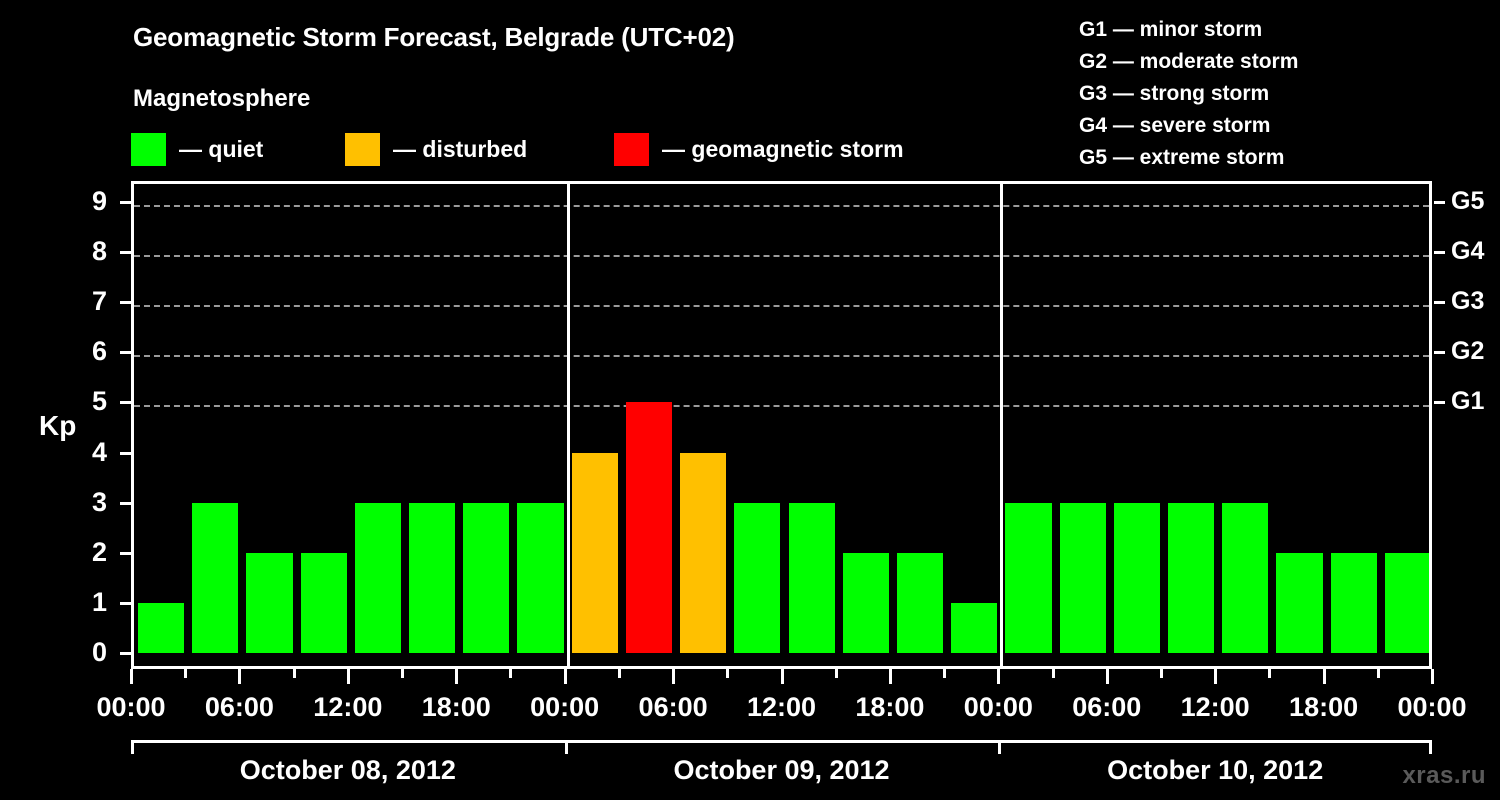 Image resolution: width=1500 pixels, height=800 pixels. Describe the element at coordinates (1189, 61) in the screenshot. I see `g-legend-row-2: G2 — moderate storm` at that location.